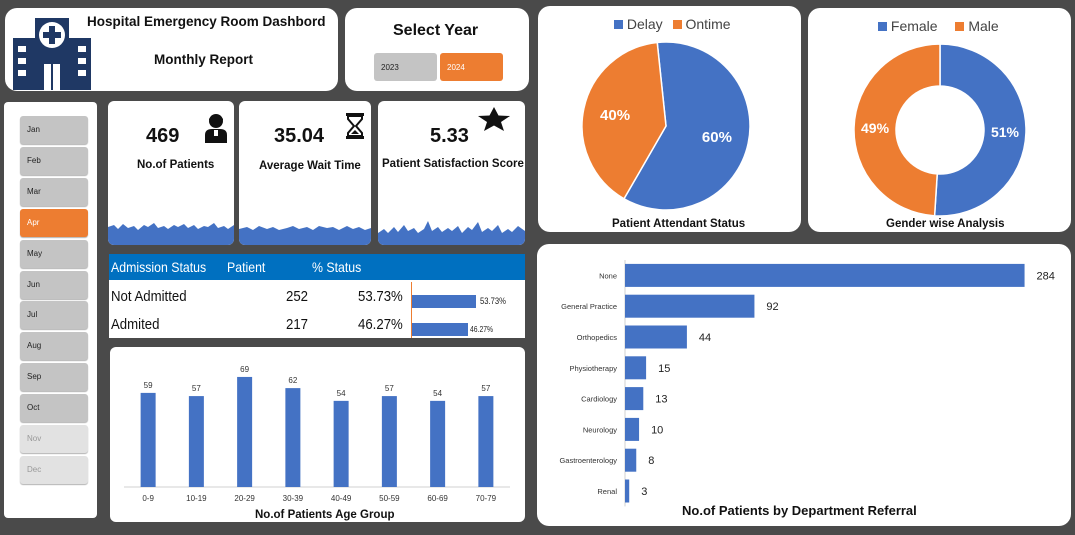 The width and height of the screenshot is (1075, 535). Describe the element at coordinates (437, 49) in the screenshot. I see `year-select-card: Select Year 2023 2024` at that location.